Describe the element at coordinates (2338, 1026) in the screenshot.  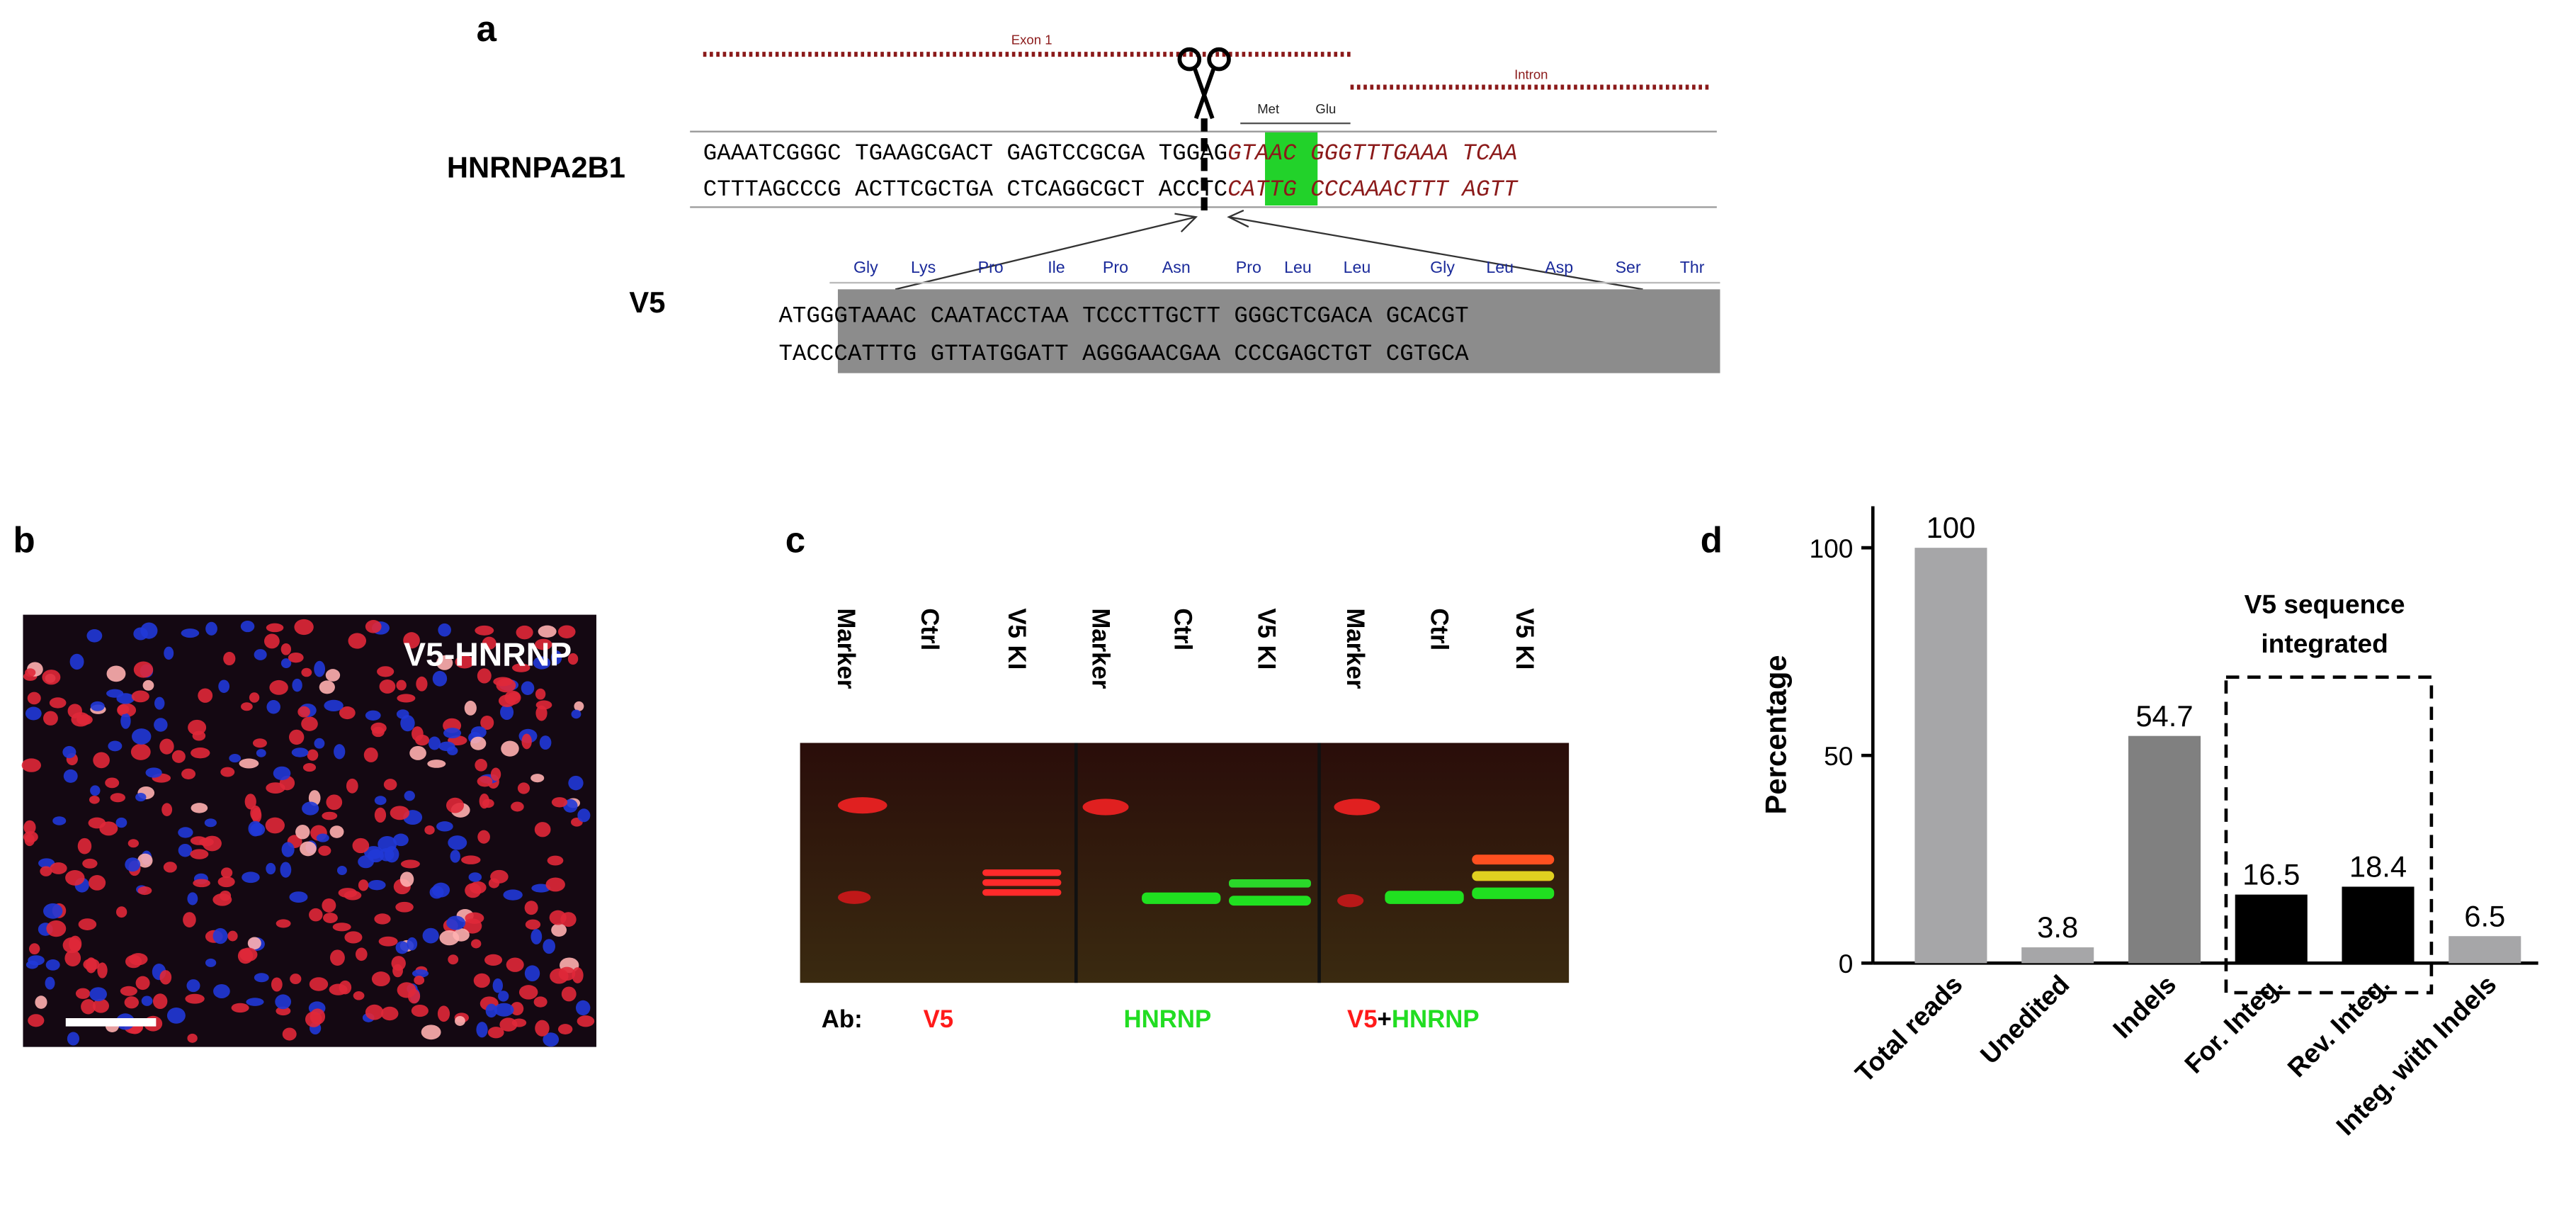
I see `x-tick-label: Rev. Integ.` at that location.